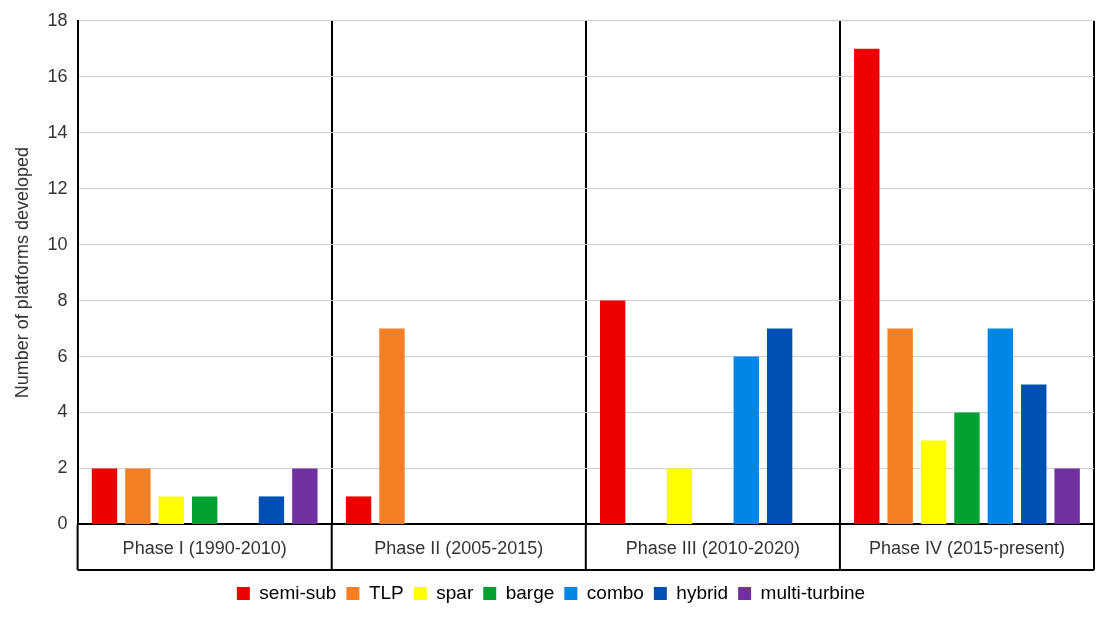 This screenshot has width=1106, height=617. Describe the element at coordinates (57, 187) in the screenshot. I see `y-tick-label: 12` at that location.